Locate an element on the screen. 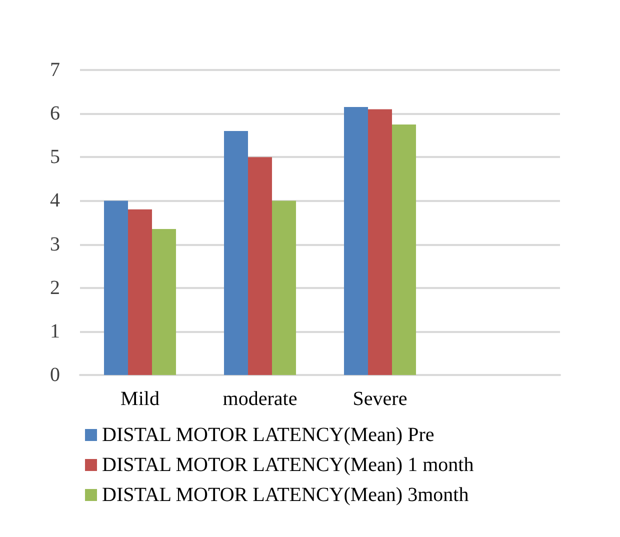 This screenshot has width=620, height=537. x-tick-label: moderate is located at coordinates (260, 399).